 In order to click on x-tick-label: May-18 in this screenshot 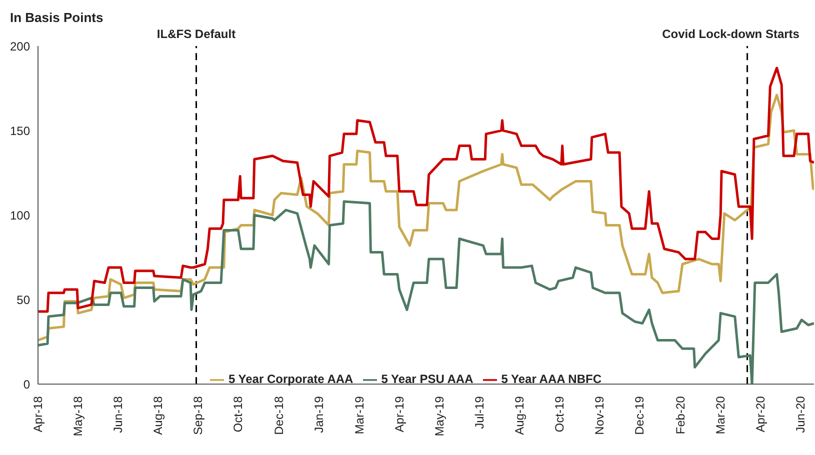, I will do `click(78, 416)`.